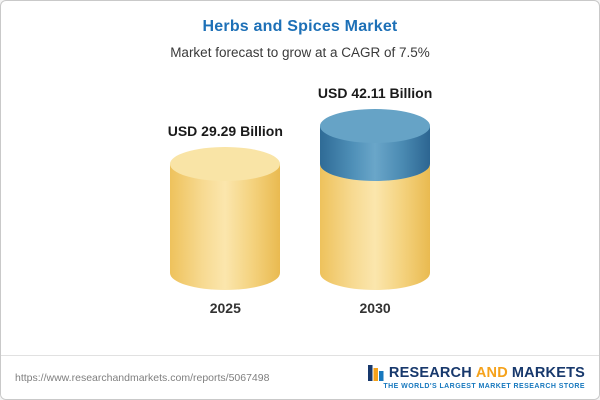 Image resolution: width=600 pixels, height=400 pixels. I want to click on logo-word-research: RESEARCH, so click(430, 373).